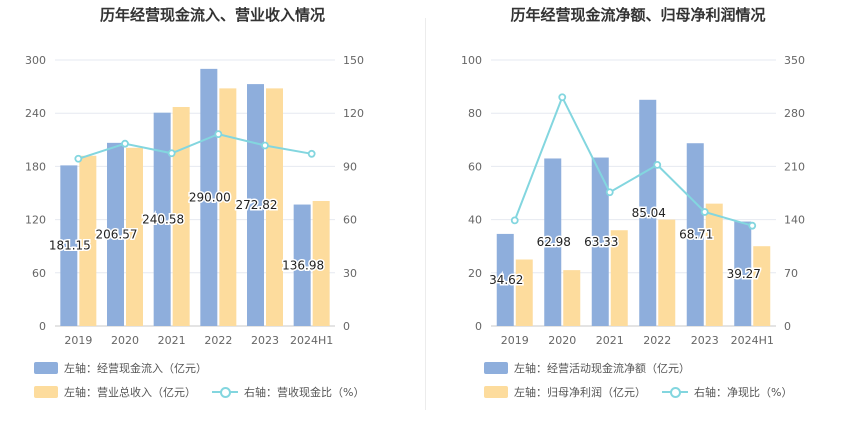  I want to click on left-legend-item-inflow: 左轴：经营现金流入（亿元）, so click(120, 368).